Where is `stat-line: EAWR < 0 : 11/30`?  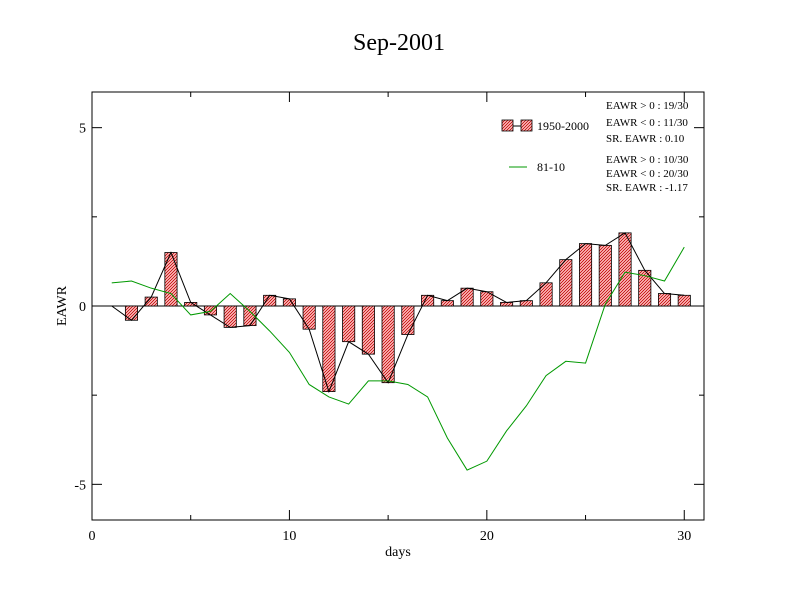 stat-line: EAWR < 0 : 11/30 is located at coordinates (647, 123).